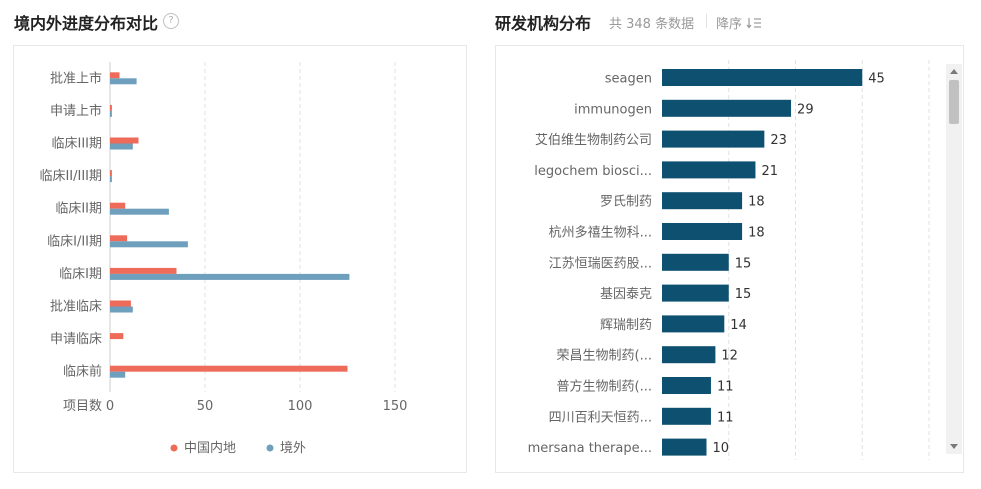 This screenshot has height=489, width=981. Describe the element at coordinates (593, 140) in the screenshot. I see `org-label: 艾伯维生物制药公司` at that location.